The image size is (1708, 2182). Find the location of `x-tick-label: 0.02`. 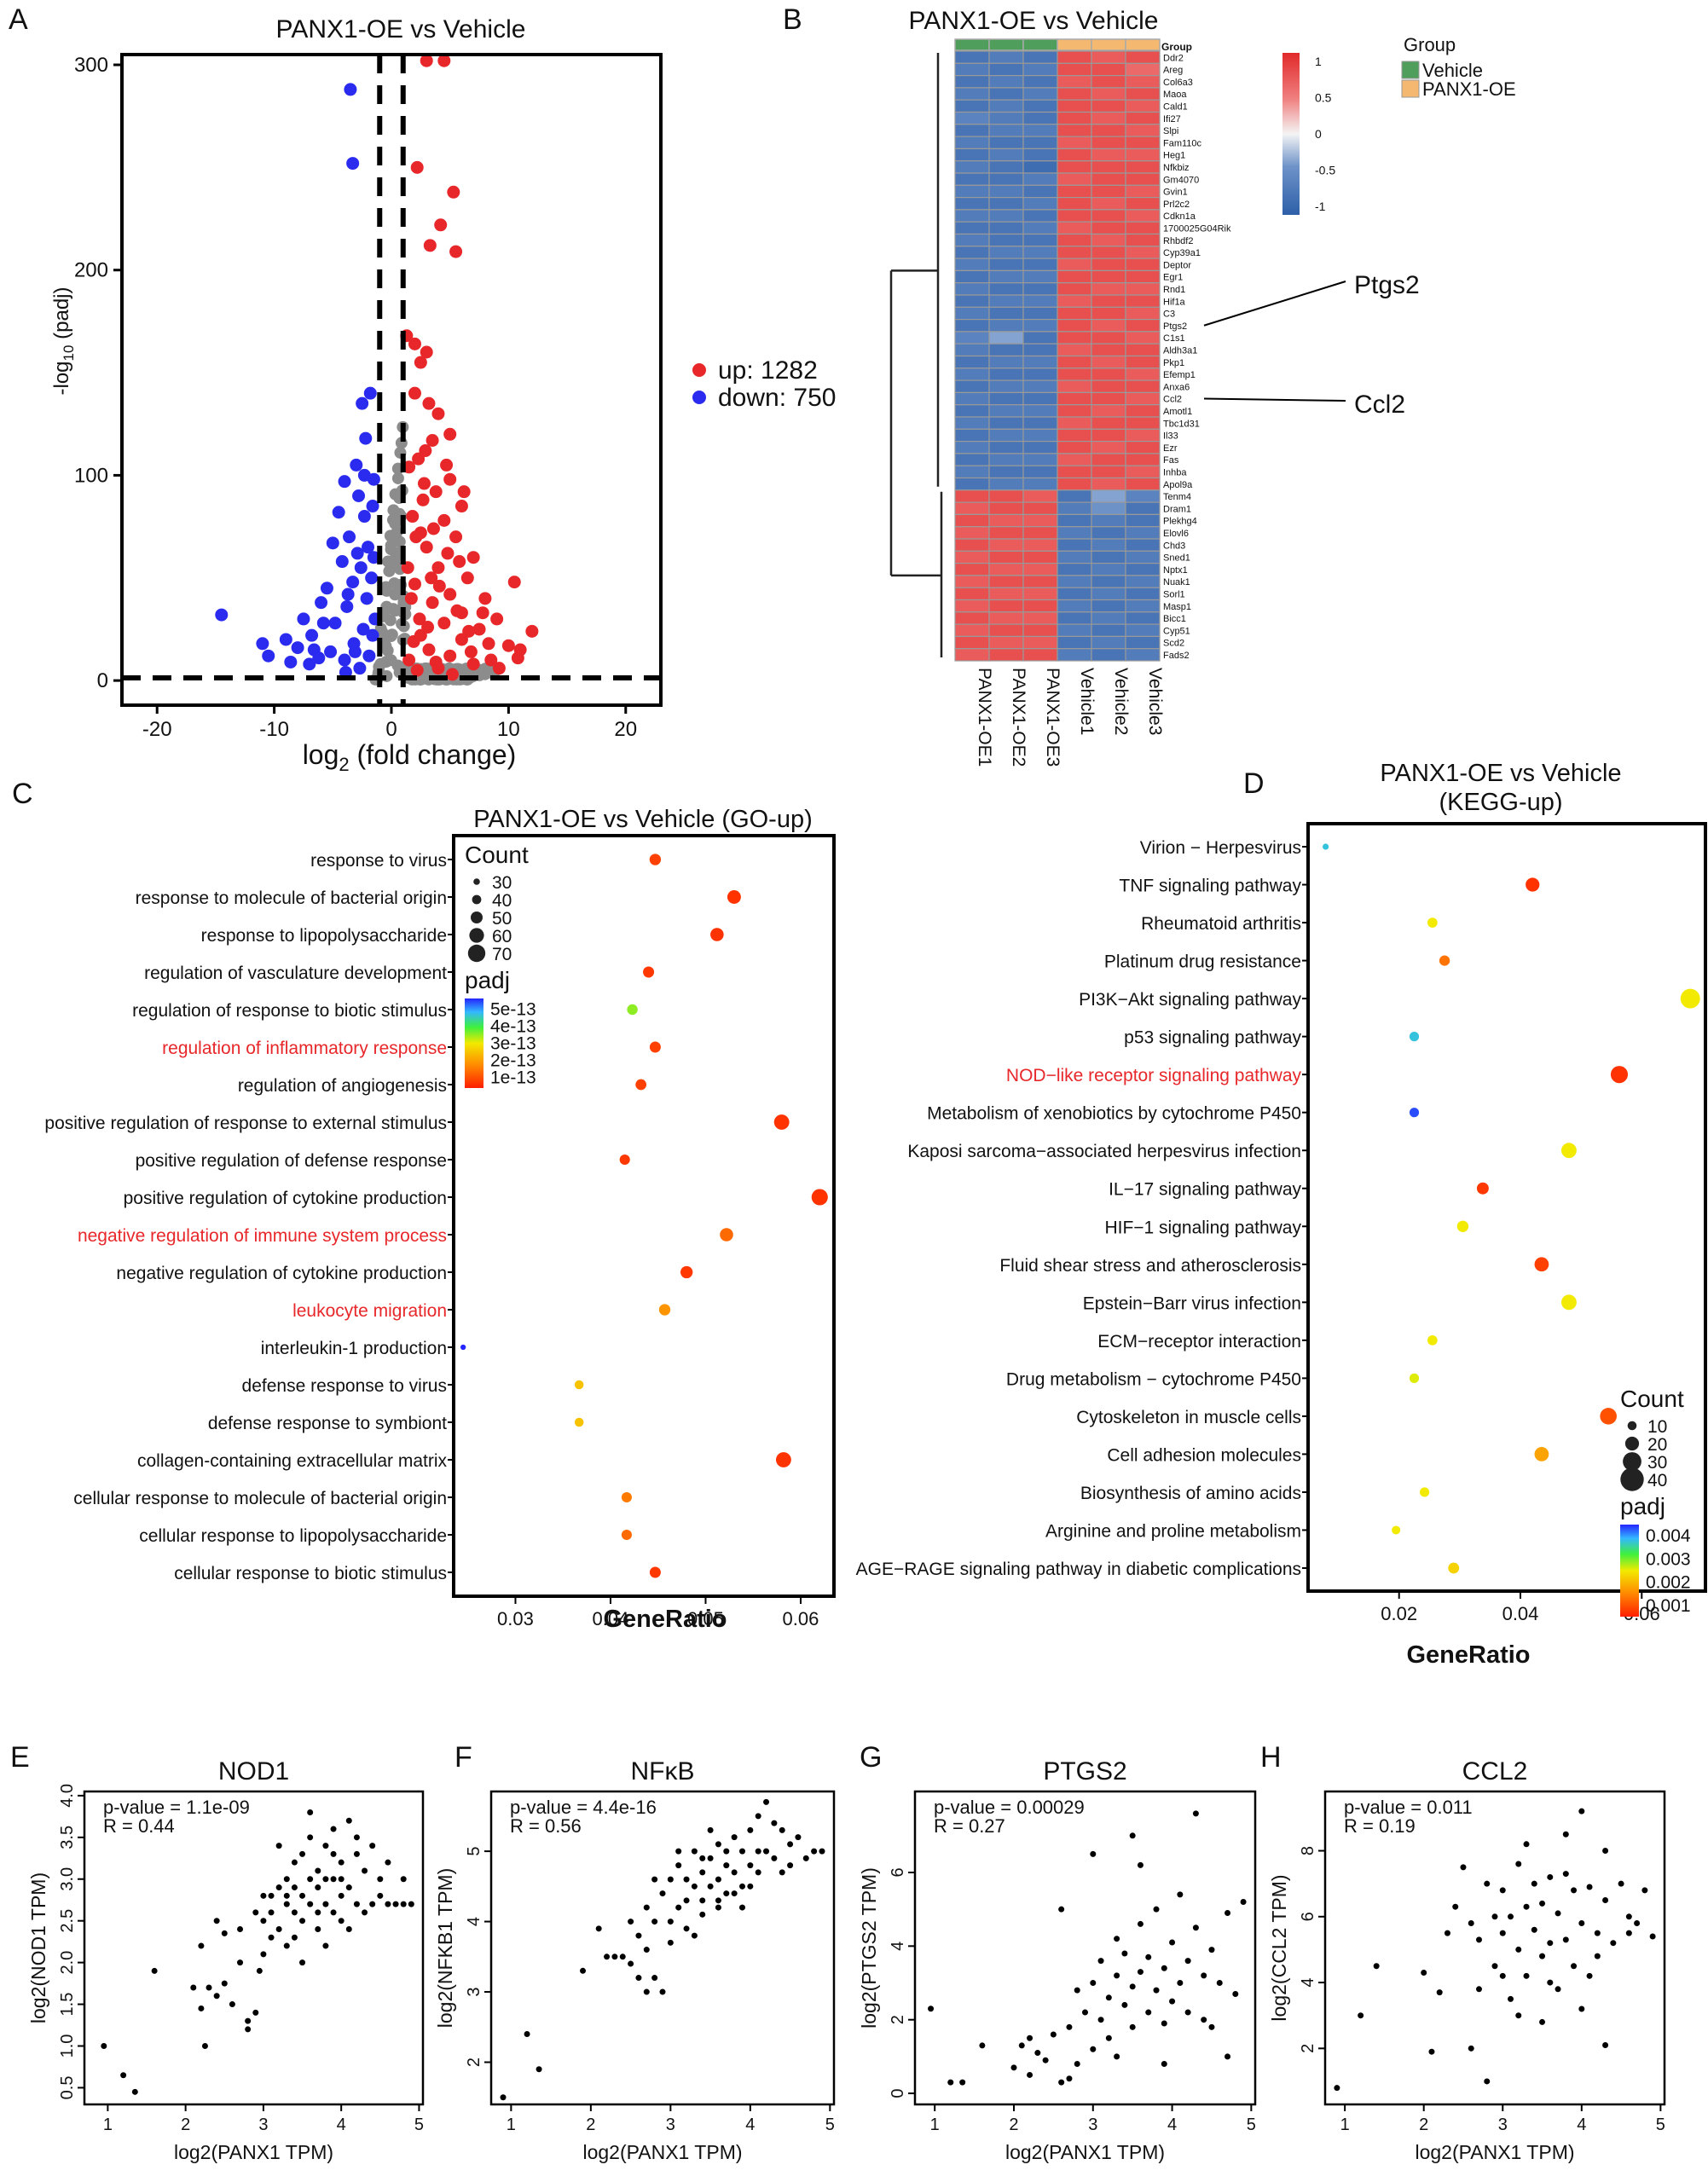

x-tick-label: 0.02 is located at coordinates (1399, 1613).